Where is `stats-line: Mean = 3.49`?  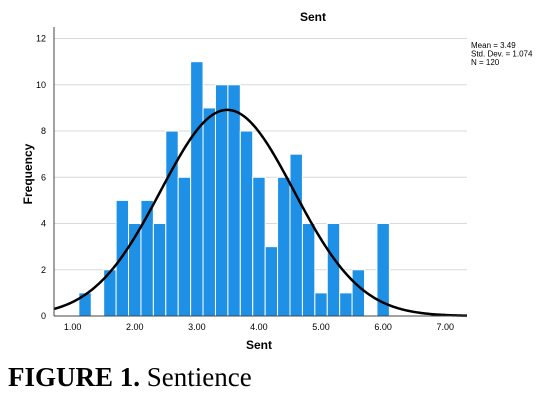 stats-line: Mean = 3.49 is located at coordinates (493, 45).